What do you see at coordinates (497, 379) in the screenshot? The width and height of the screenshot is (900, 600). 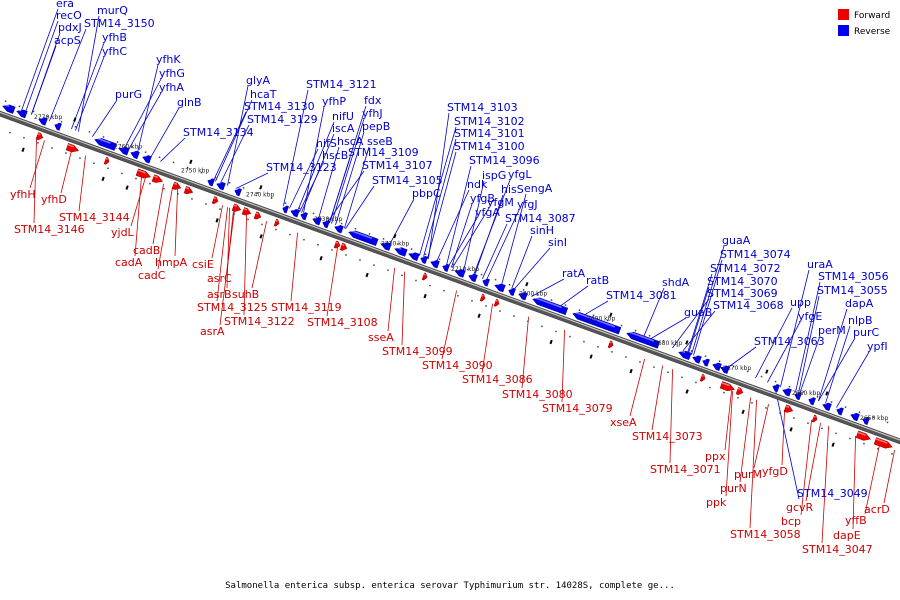 I see `forward-gene-label: STM14_3086` at bounding box center [497, 379].